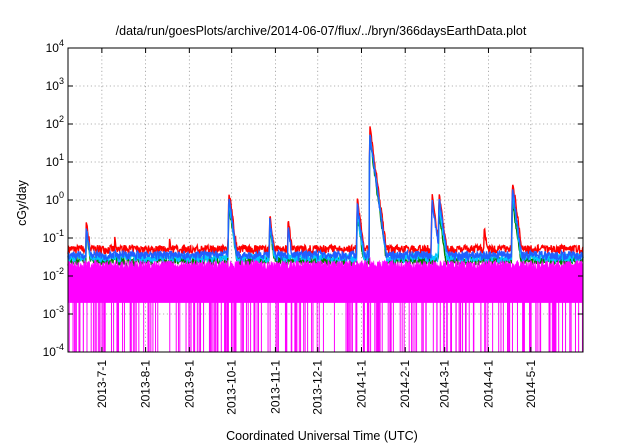  What do you see at coordinates (22, 202) in the screenshot?
I see `y-axis-label: cGy/day` at bounding box center [22, 202].